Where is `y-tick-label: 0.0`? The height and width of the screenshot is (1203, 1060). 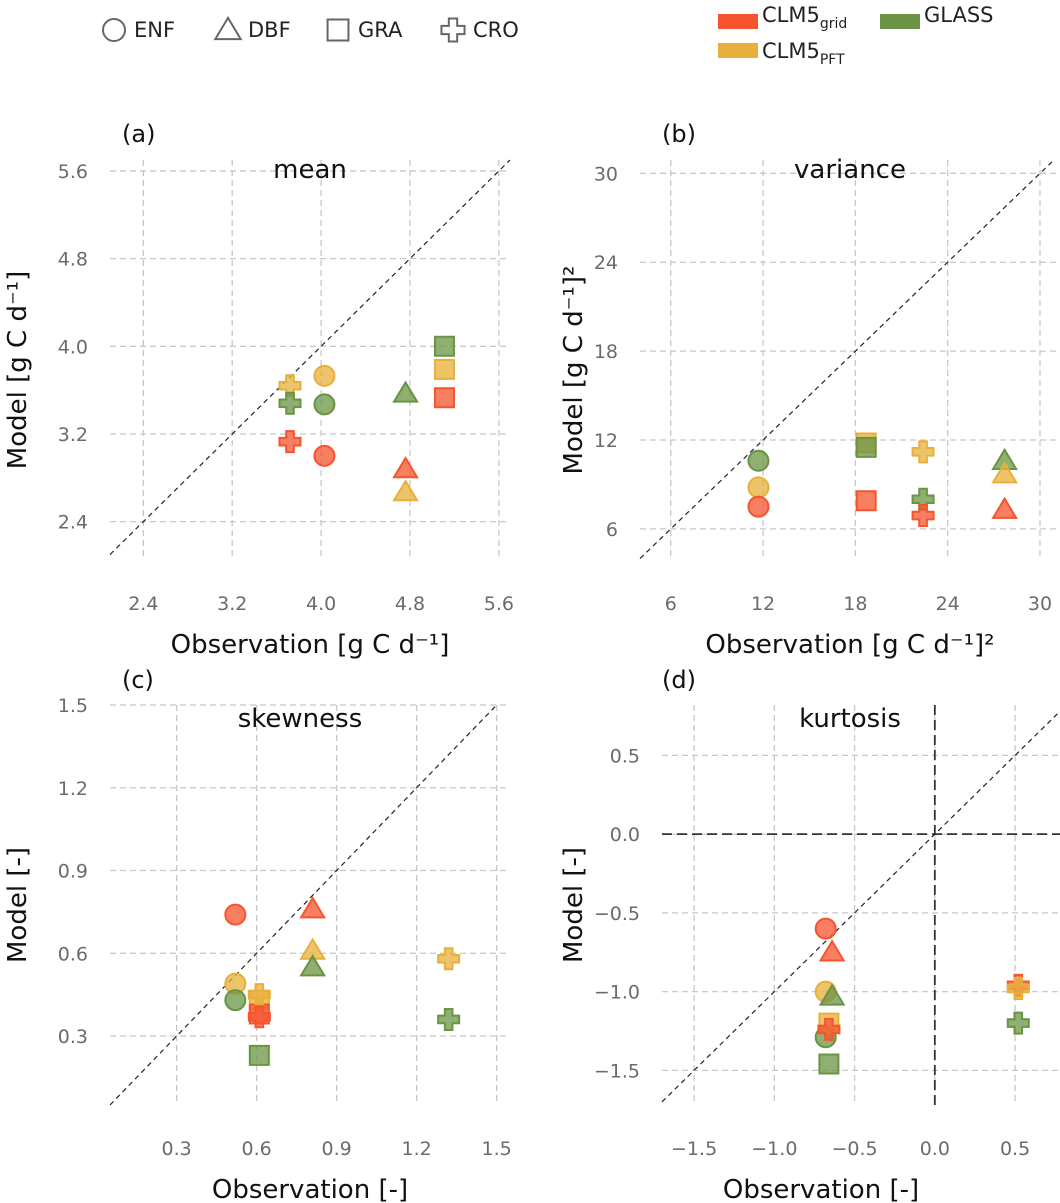
y-tick-label: 0.0 is located at coordinates (625, 835).